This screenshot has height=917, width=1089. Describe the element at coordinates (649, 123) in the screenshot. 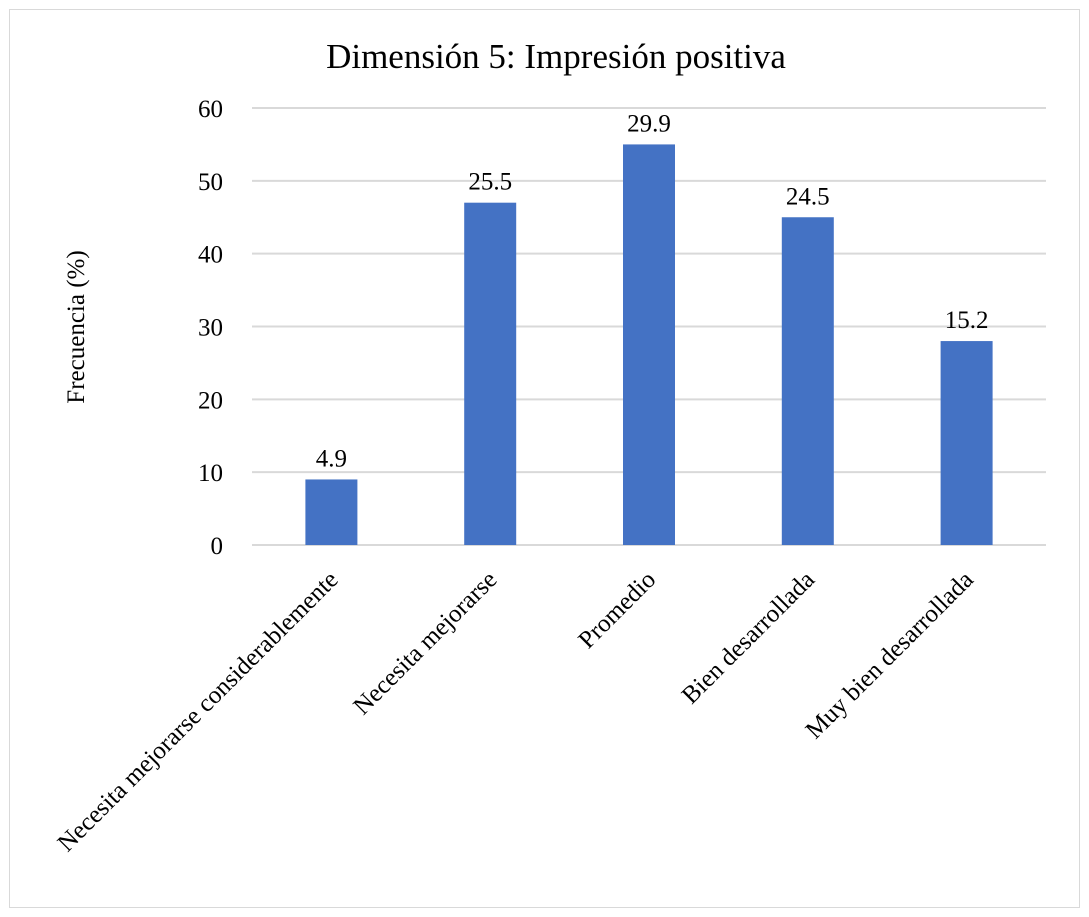

I see `data-label: 29.9` at that location.